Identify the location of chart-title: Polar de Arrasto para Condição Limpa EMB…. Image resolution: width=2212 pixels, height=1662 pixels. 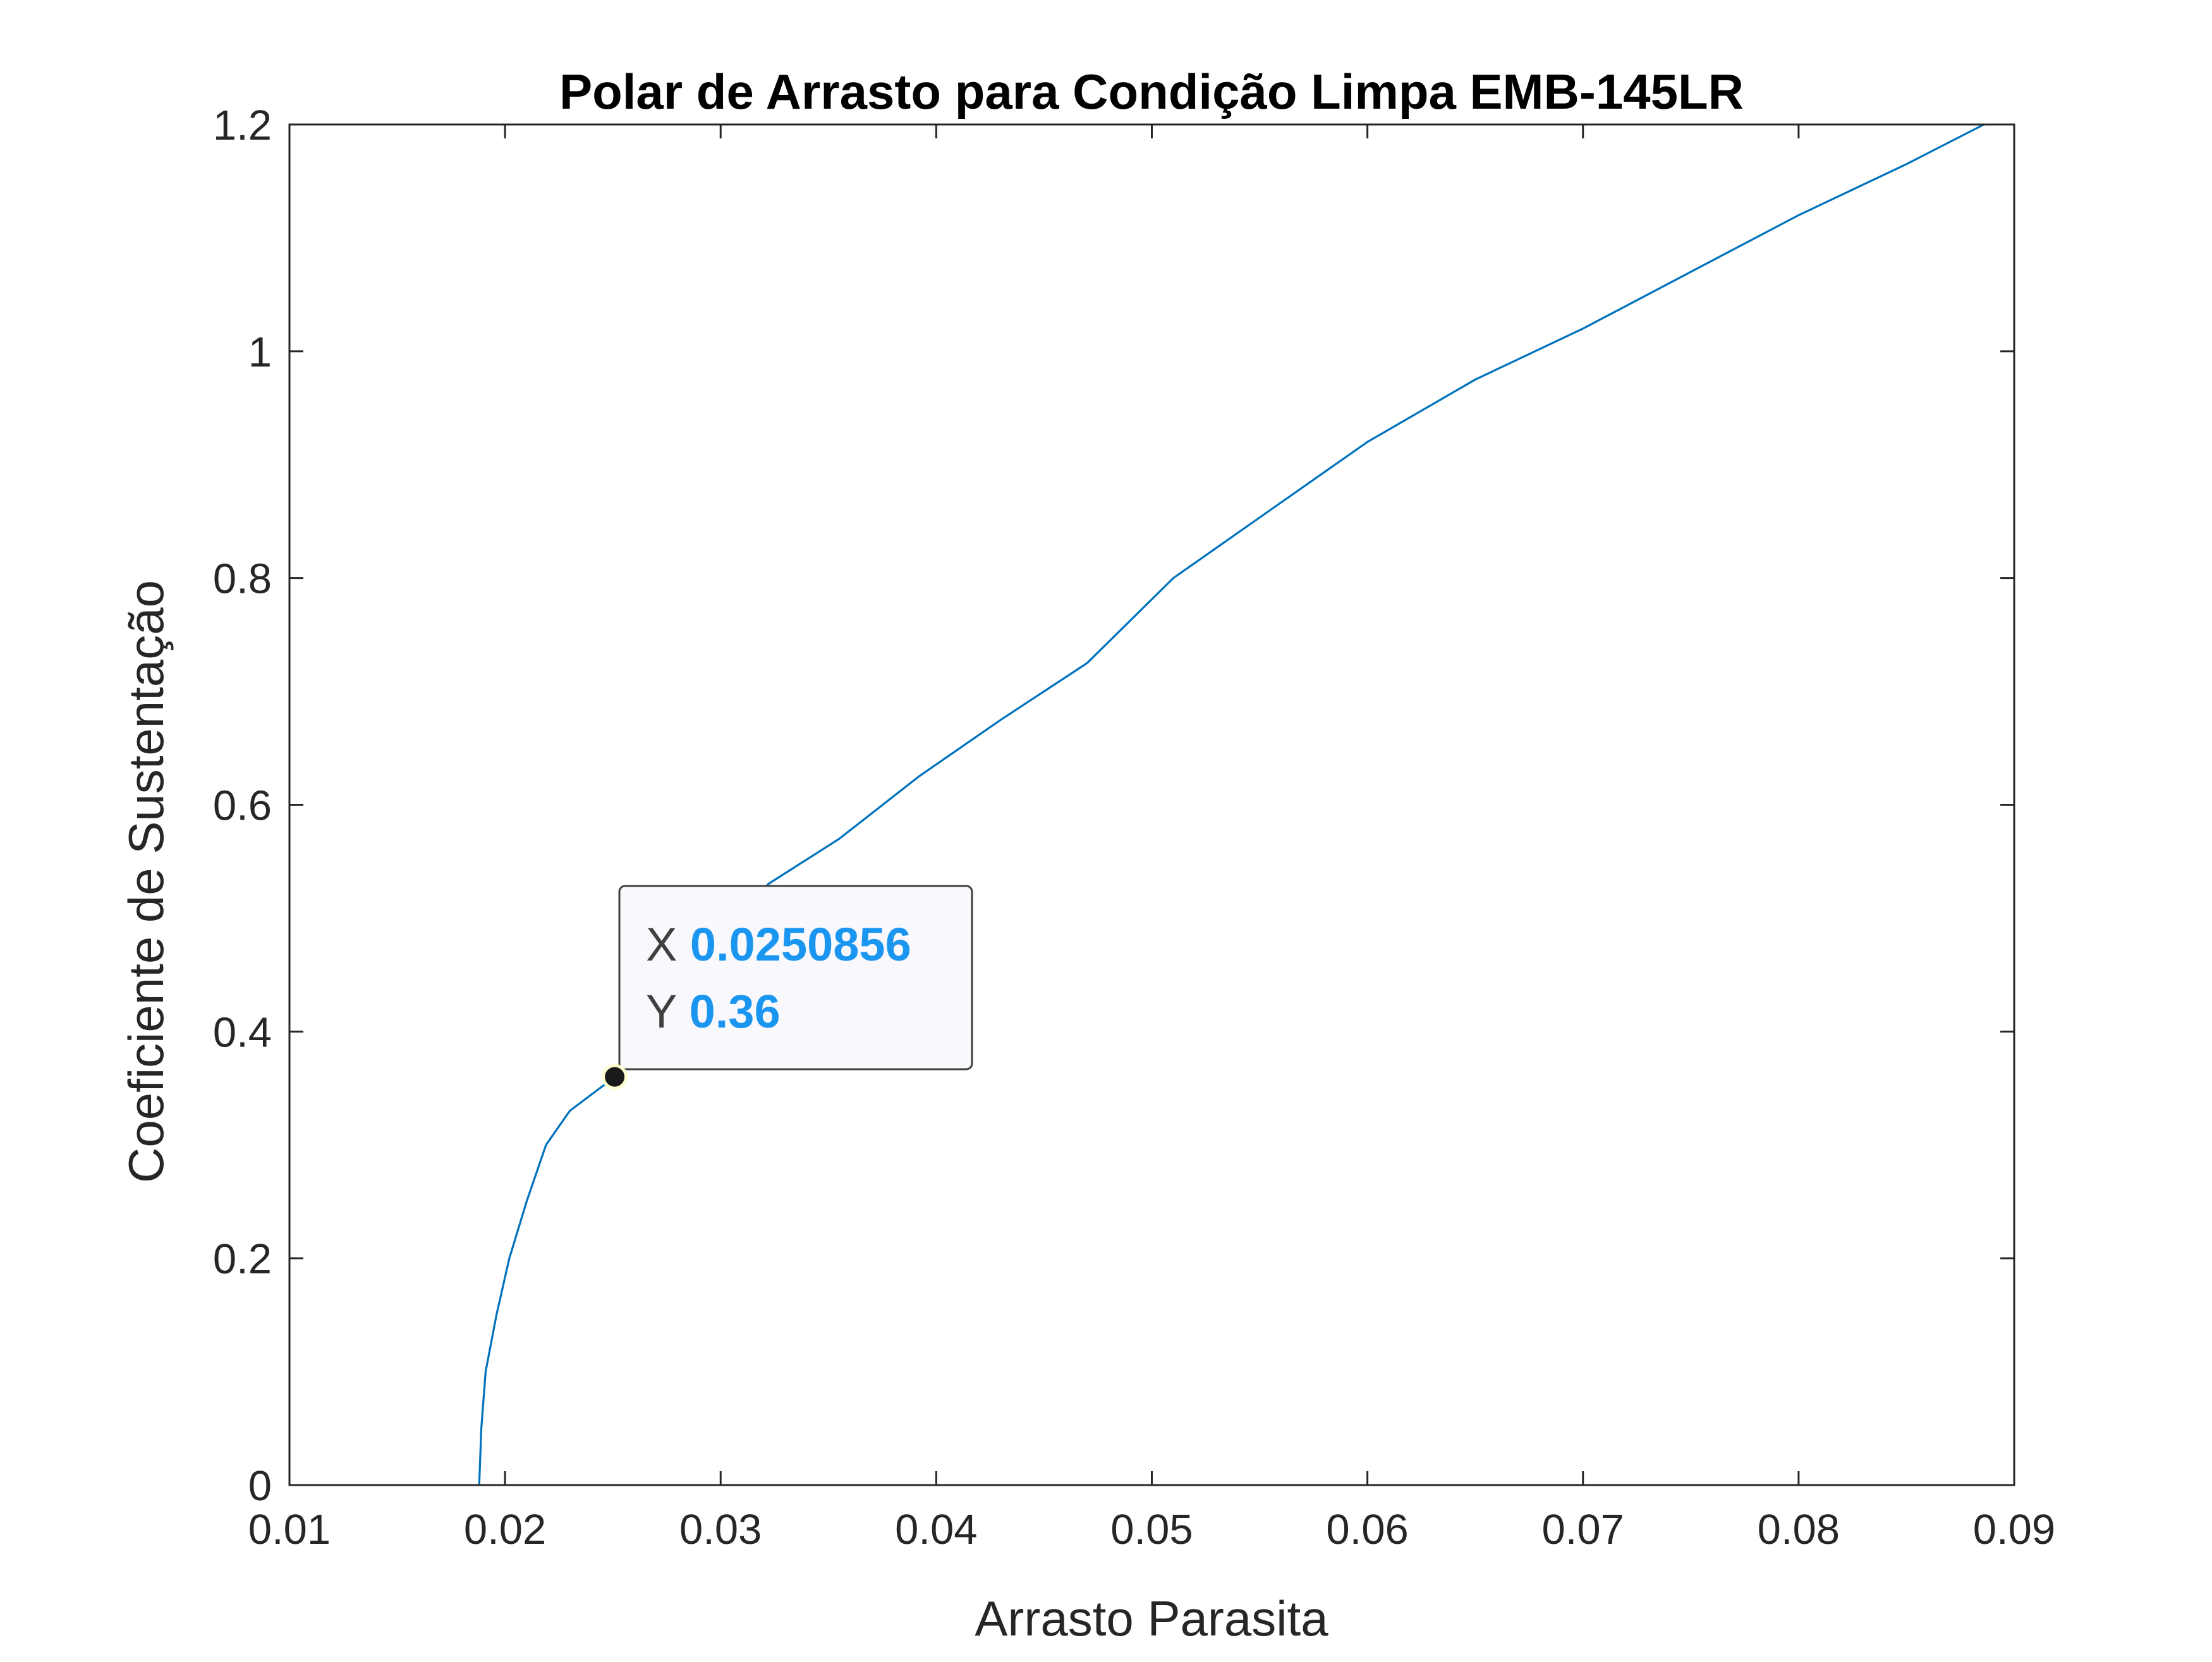
(1151, 91).